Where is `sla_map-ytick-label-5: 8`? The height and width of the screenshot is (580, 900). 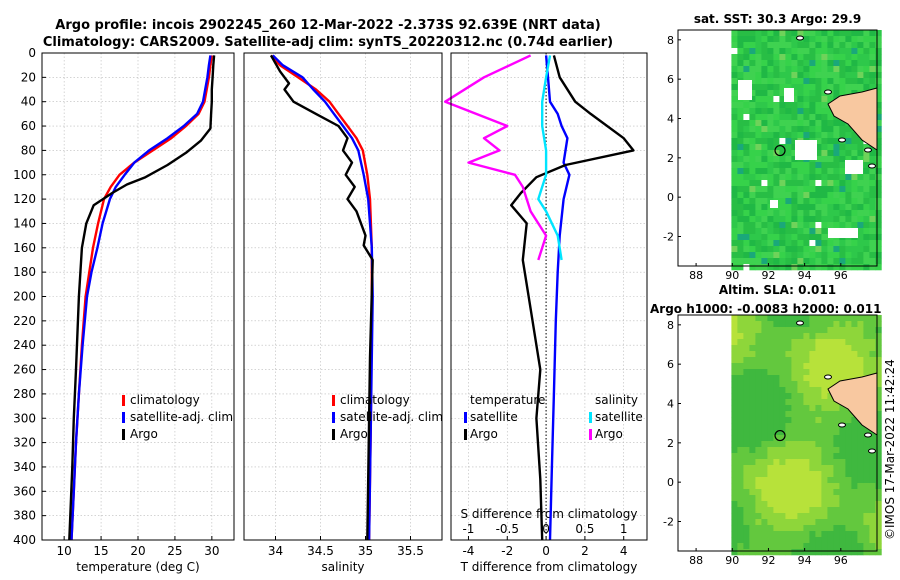 sla_map-ytick-label-5: 8 is located at coordinates (670, 325).